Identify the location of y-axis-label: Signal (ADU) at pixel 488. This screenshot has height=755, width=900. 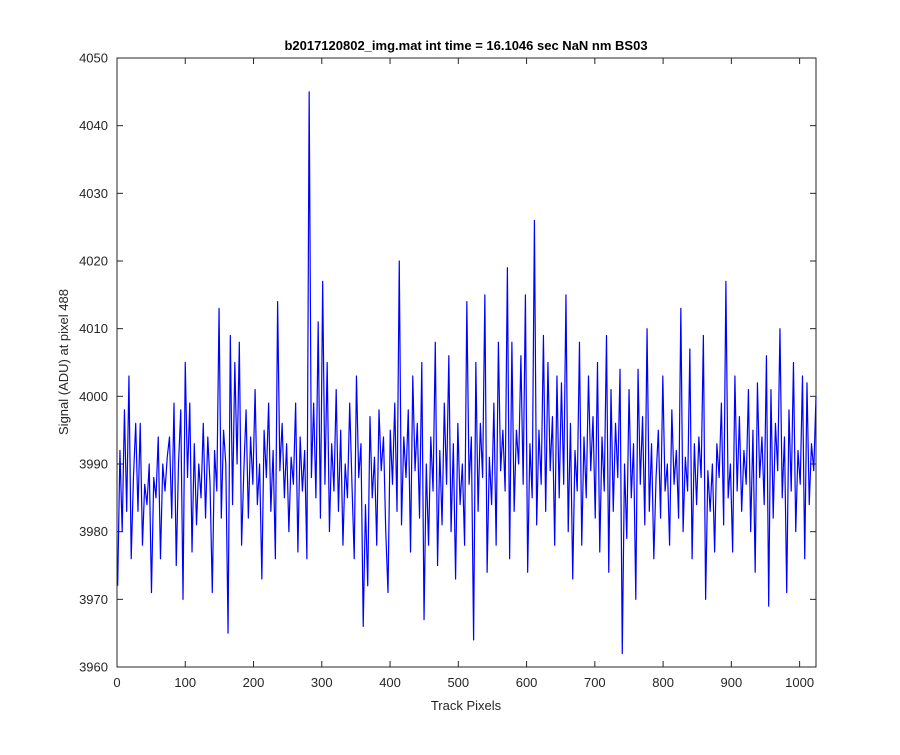
(63, 362).